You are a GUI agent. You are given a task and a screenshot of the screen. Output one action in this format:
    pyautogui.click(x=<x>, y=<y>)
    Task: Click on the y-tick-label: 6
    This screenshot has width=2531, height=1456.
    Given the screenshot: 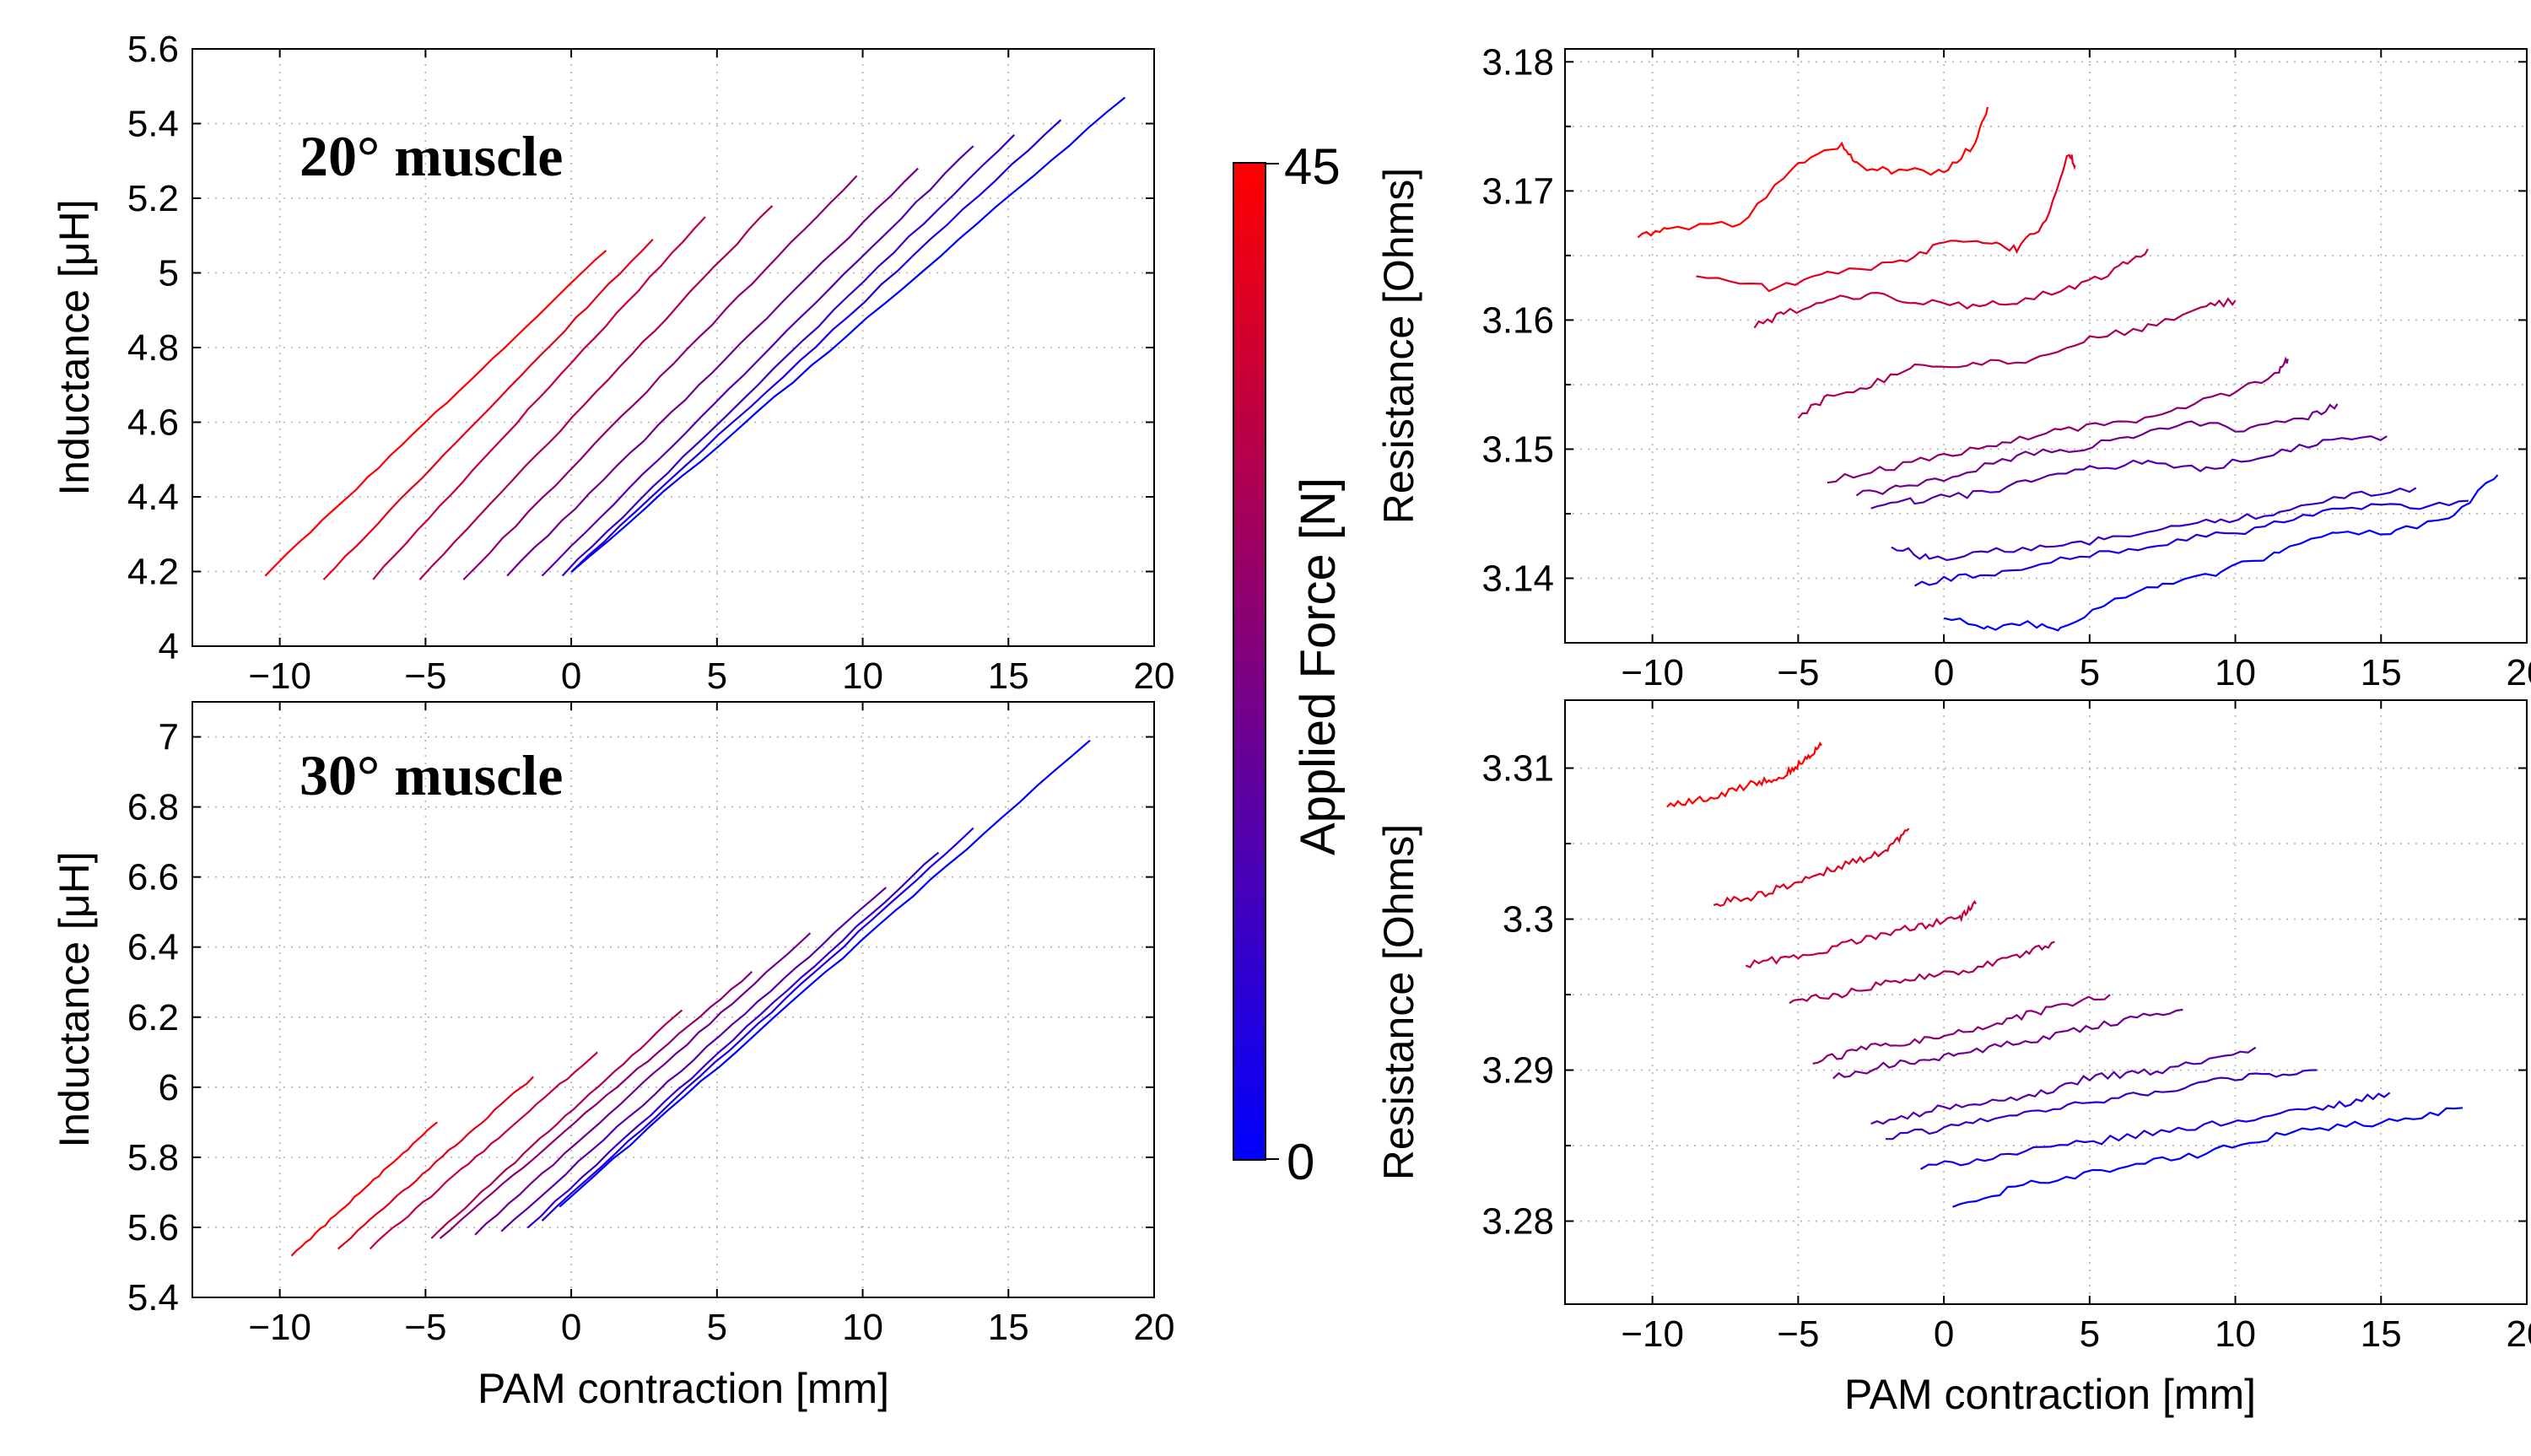 What is the action you would take?
    pyautogui.click(x=169, y=1088)
    